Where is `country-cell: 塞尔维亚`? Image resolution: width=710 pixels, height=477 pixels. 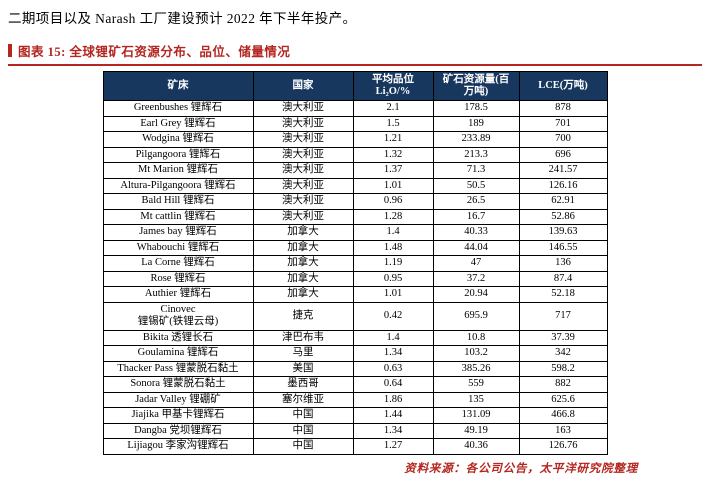
country-cell: 塞尔维亚 is located at coordinates (303, 399).